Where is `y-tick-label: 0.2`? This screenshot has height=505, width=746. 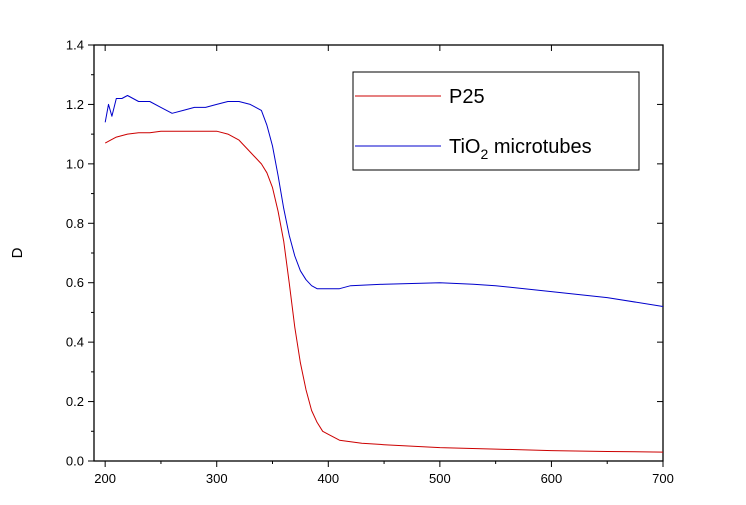 y-tick-label: 0.2 is located at coordinates (75, 401).